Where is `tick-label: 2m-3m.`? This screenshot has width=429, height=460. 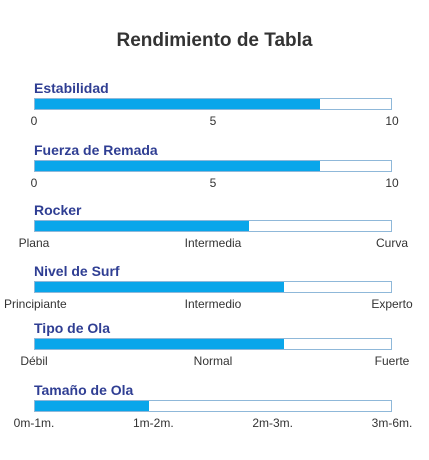 tick-label: 2m-3m. is located at coordinates (272, 423).